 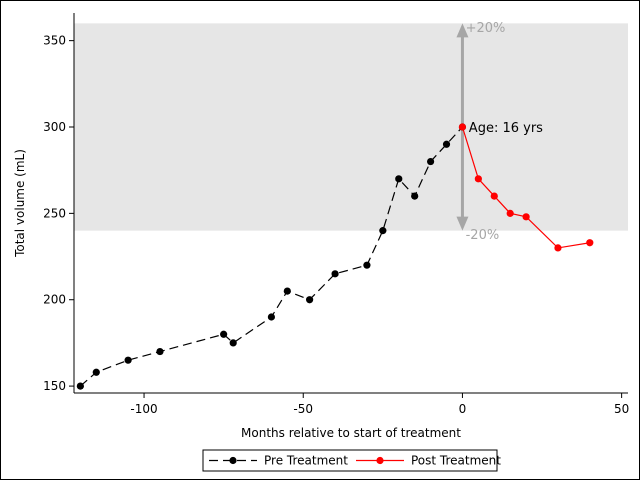 What do you see at coordinates (54, 127) in the screenshot?
I see `y-tick-label: 300` at bounding box center [54, 127].